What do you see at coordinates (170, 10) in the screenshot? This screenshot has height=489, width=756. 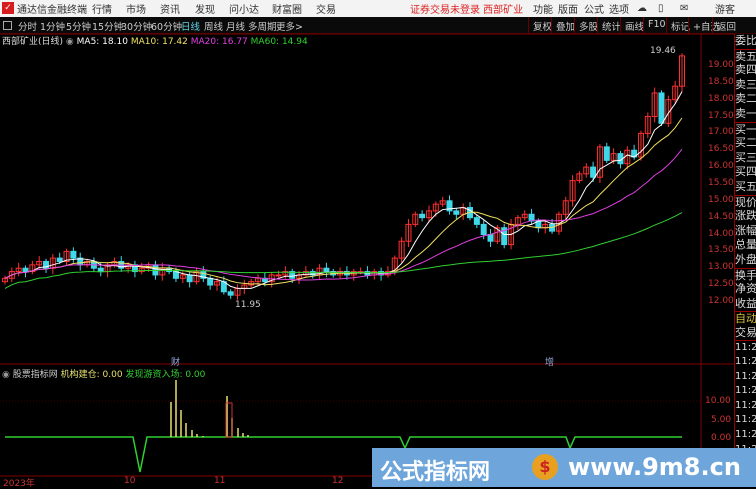 I see `menu-news: 资讯` at bounding box center [170, 10].